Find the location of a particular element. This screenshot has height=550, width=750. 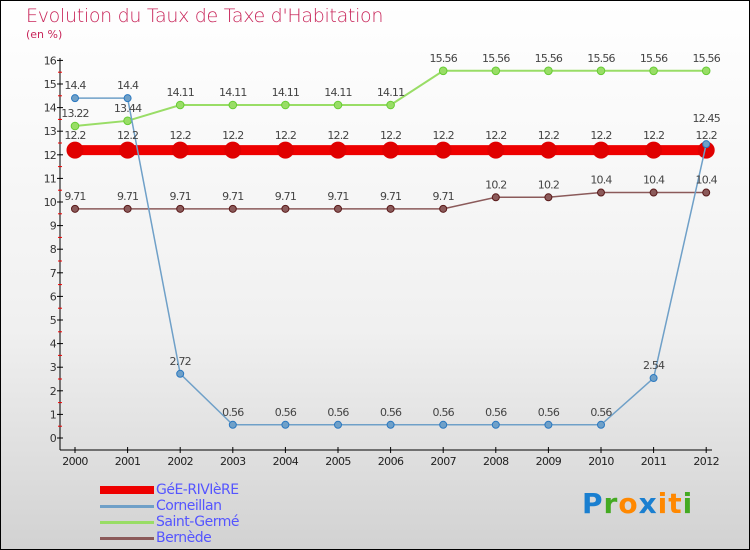

x-tick-label: 2003 is located at coordinates (233, 461).